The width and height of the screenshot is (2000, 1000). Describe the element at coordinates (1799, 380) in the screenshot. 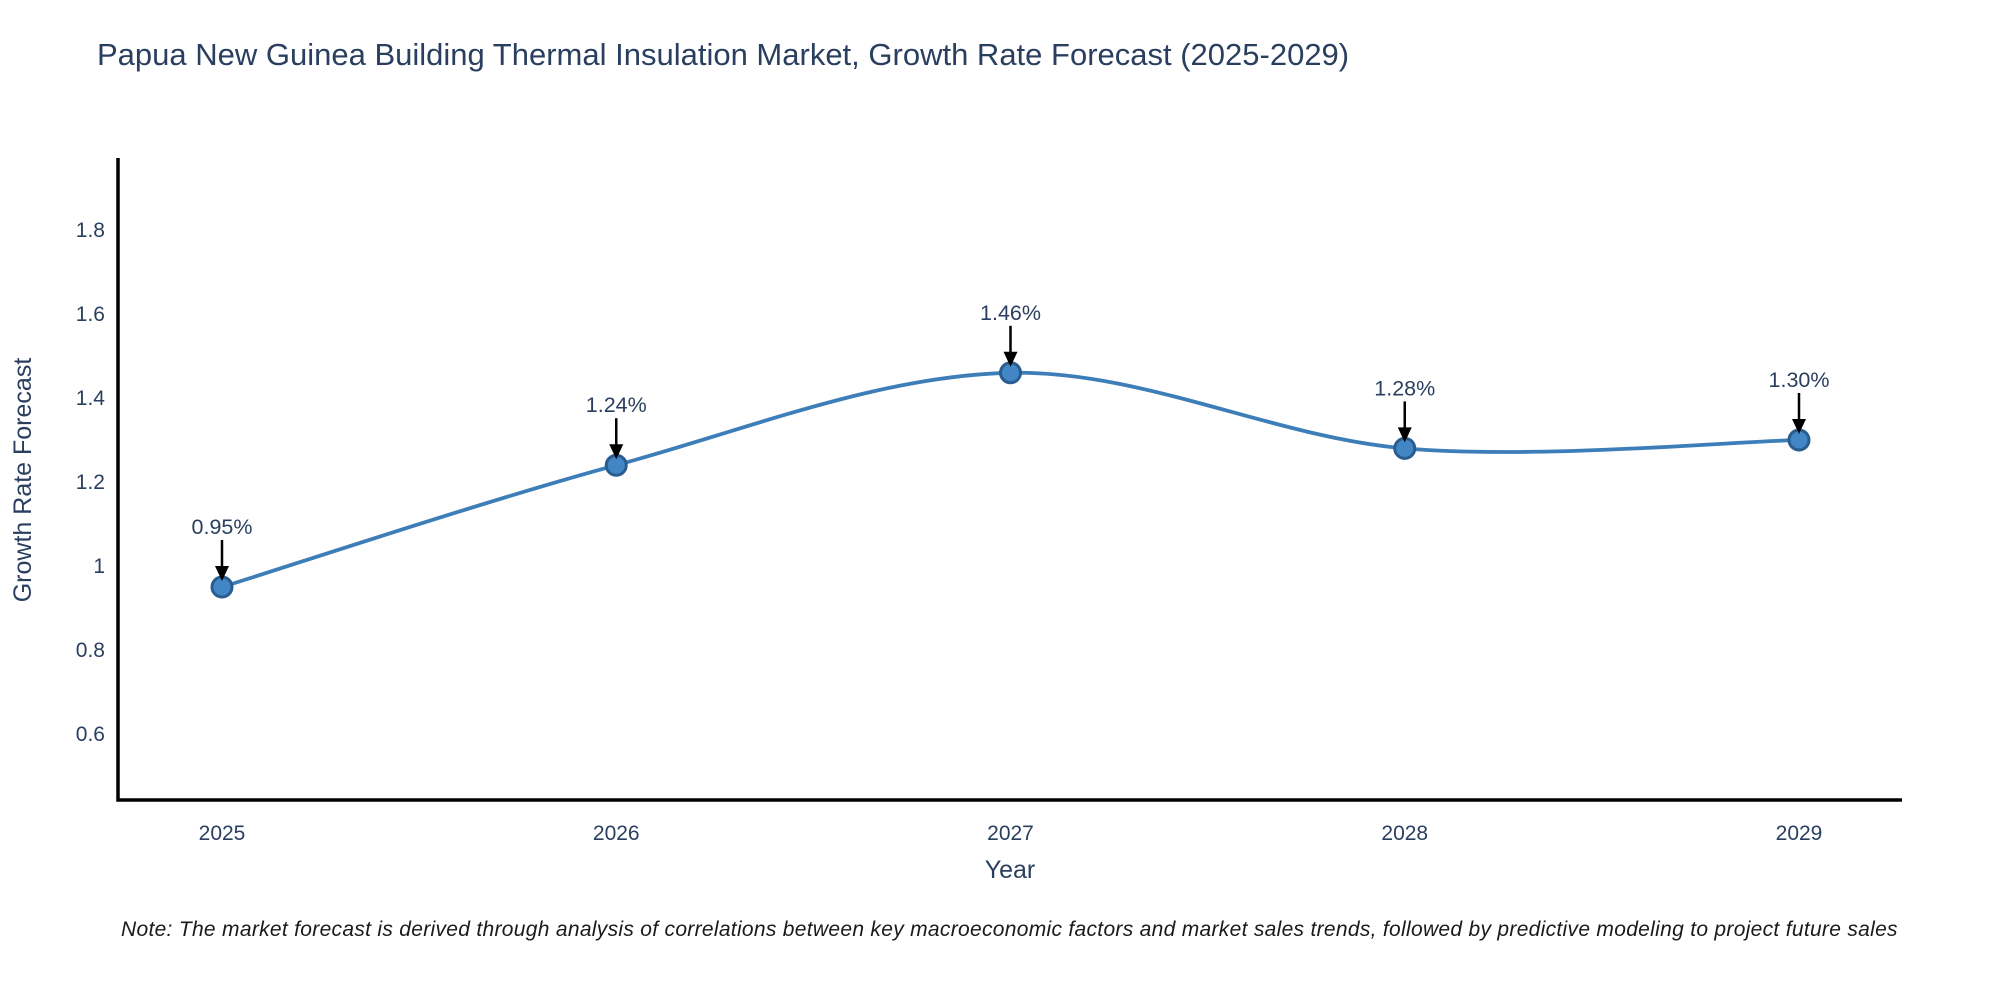

I see `data-point-label: 1.30%` at that location.